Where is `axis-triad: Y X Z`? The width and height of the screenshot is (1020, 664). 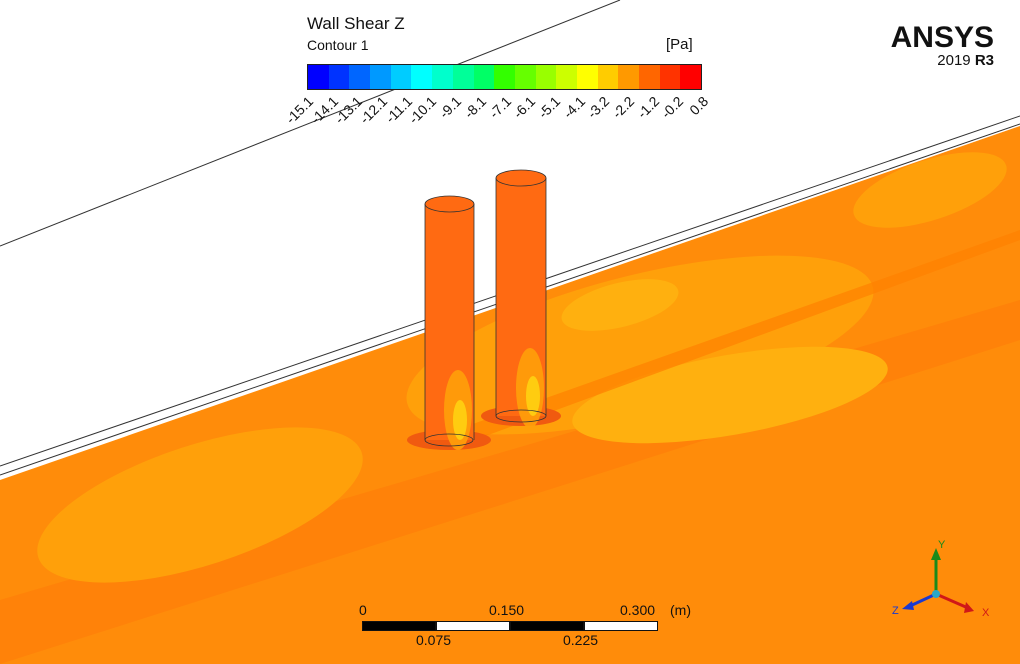
axis-triad: Y X Z is located at coordinates (941, 579).